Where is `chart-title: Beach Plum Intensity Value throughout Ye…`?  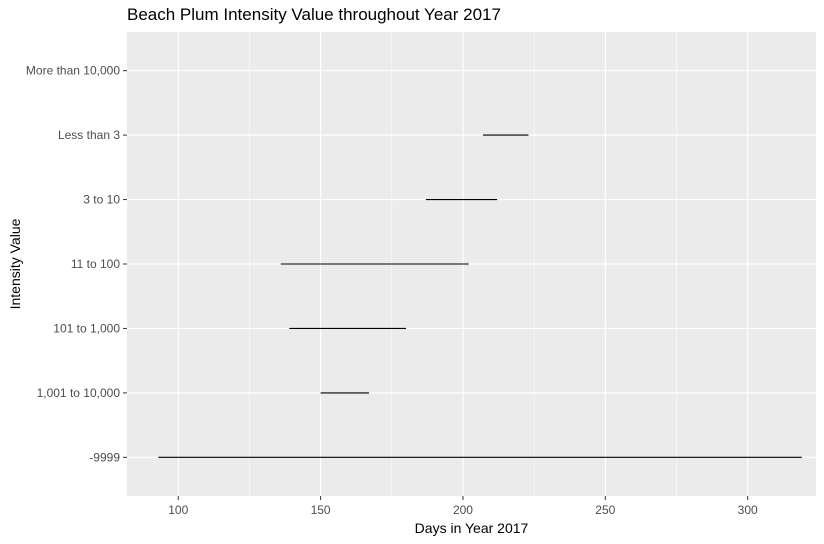 chart-title: Beach Plum Intensity Value throughout Ye… is located at coordinates (314, 14).